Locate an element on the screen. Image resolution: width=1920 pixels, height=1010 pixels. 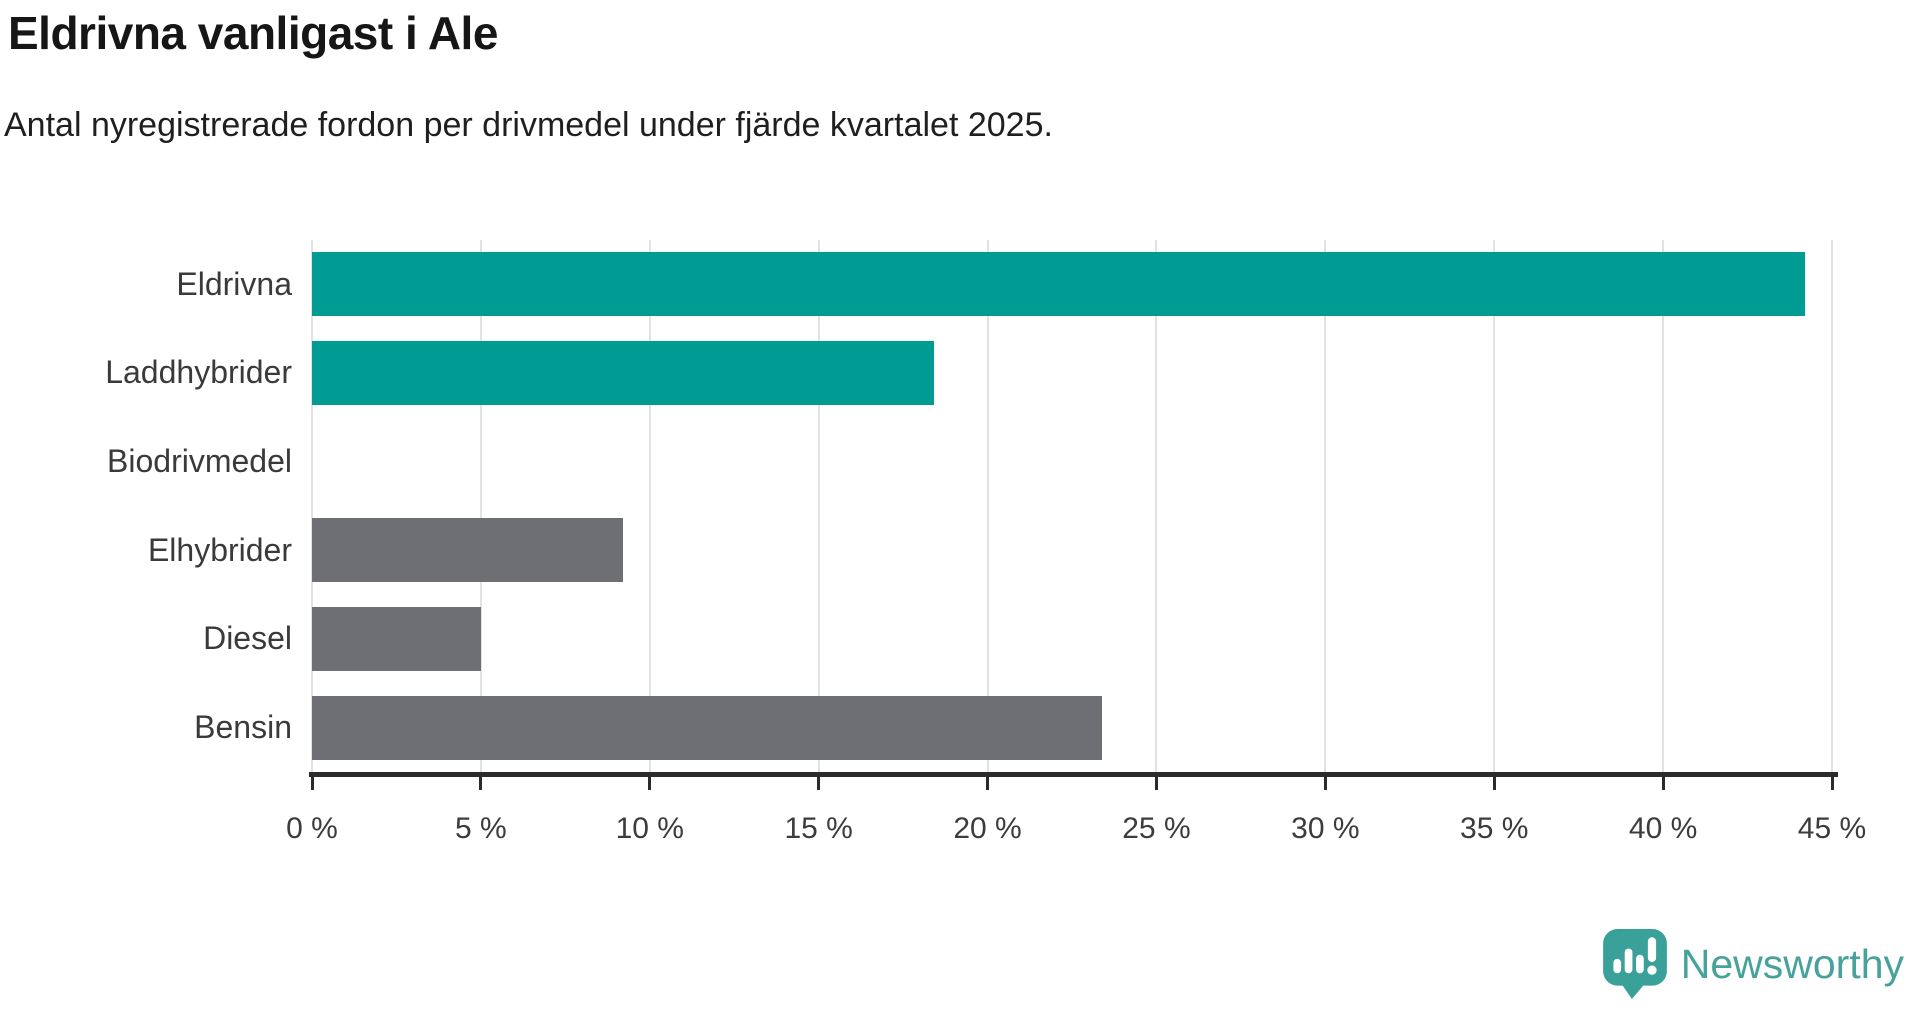
bar-eldrivna is located at coordinates (1058, 284).